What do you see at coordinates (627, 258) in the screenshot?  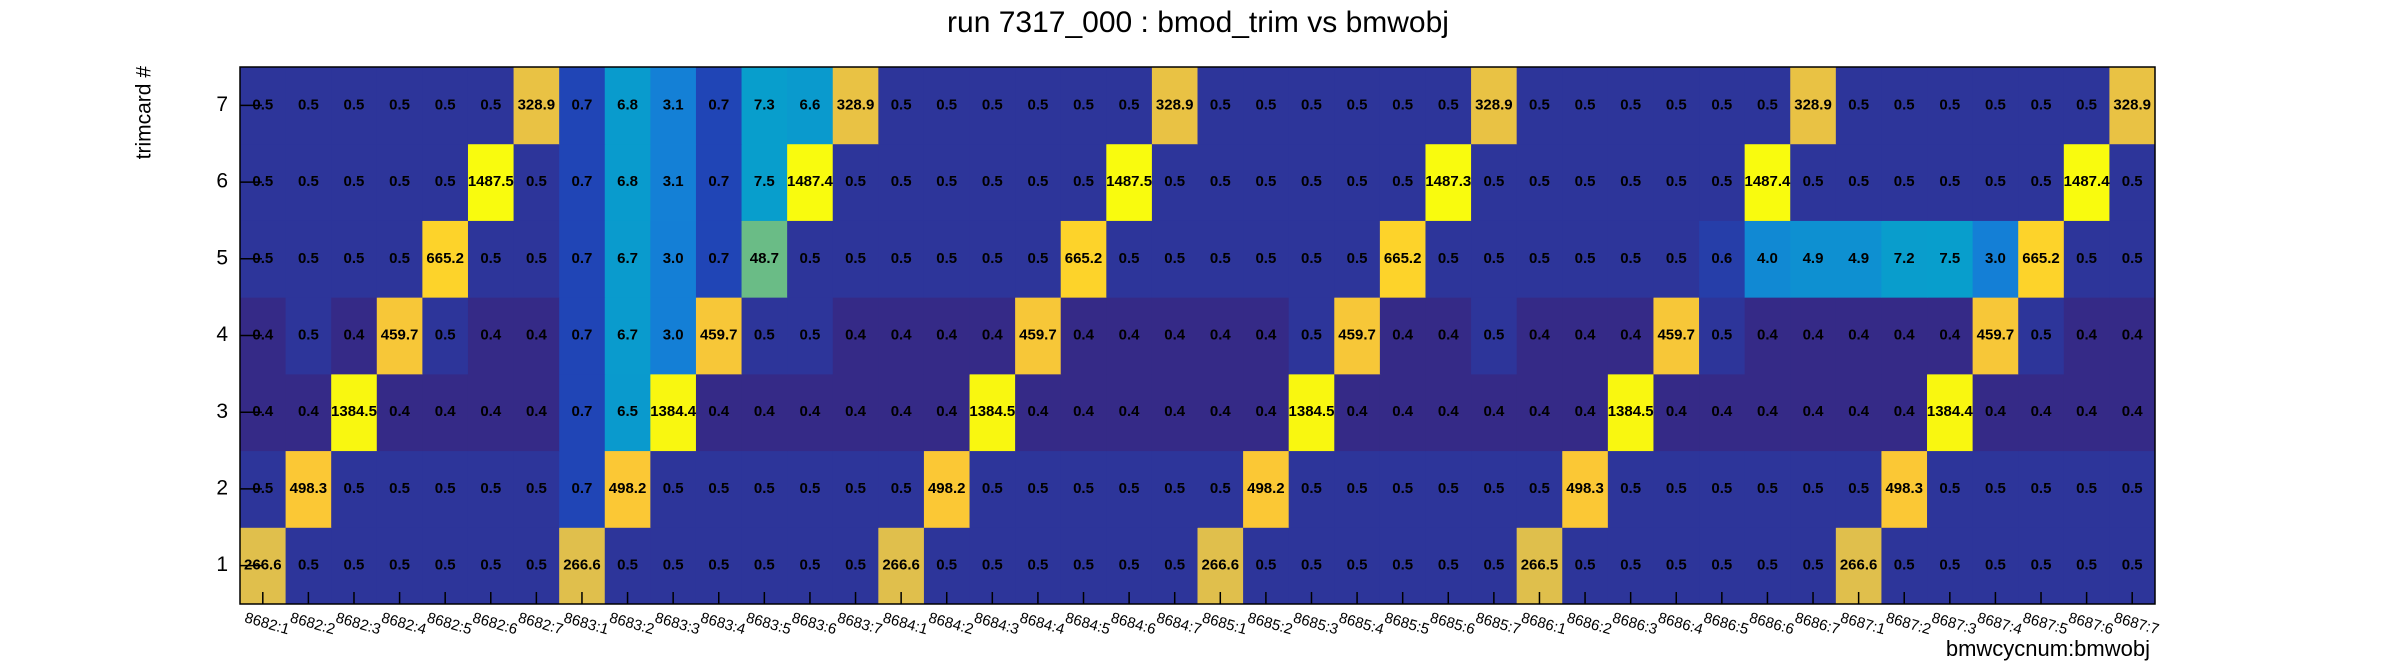 I see `cell-label: 6.7` at bounding box center [627, 258].